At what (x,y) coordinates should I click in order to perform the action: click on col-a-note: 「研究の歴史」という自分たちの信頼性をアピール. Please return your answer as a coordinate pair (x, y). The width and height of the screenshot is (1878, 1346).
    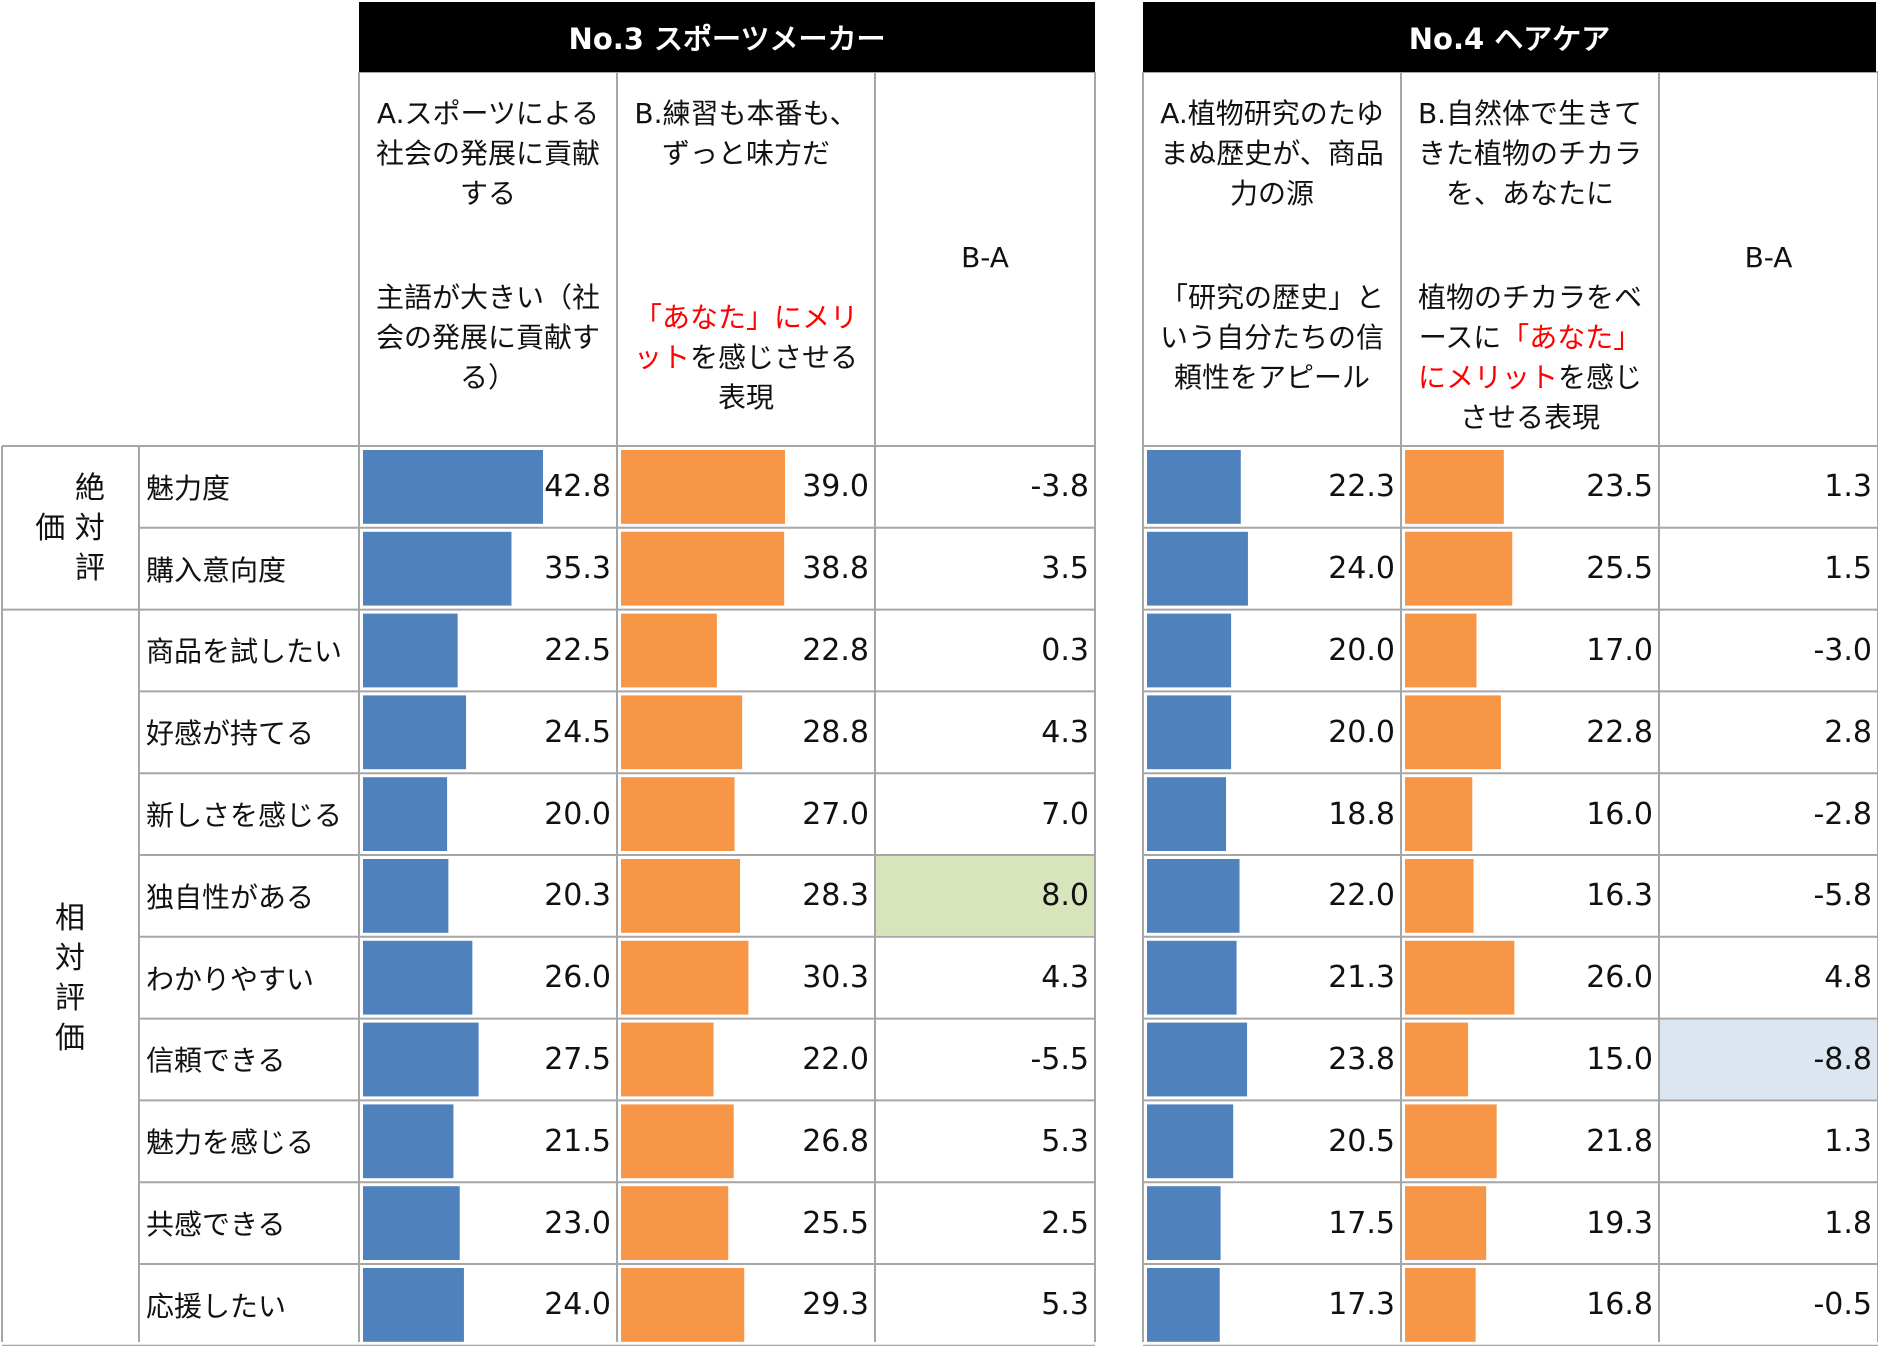
    Looking at the image, I should click on (1271, 337).